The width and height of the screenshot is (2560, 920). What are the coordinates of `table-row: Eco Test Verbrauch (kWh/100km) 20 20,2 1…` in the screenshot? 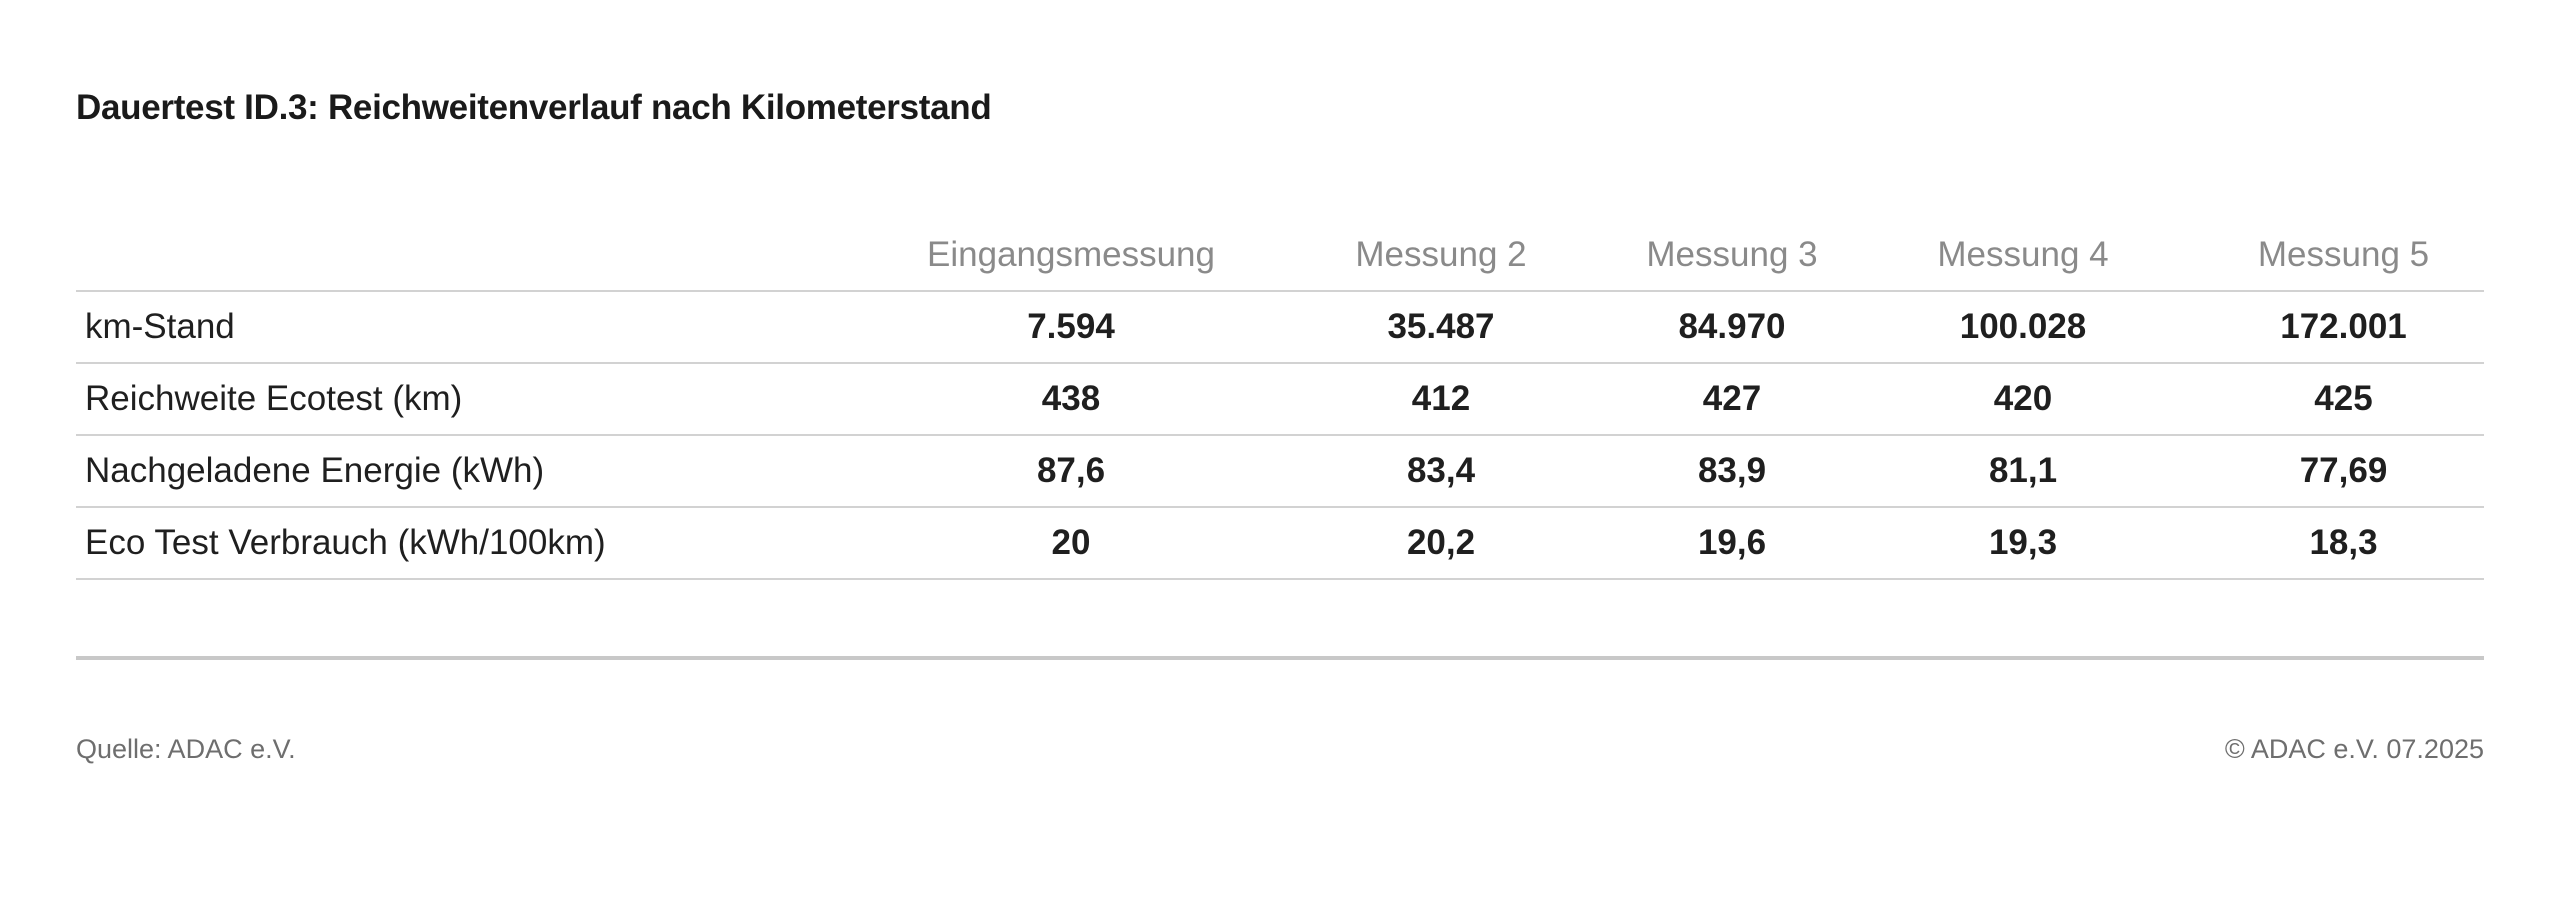 It's located at (1280, 543).